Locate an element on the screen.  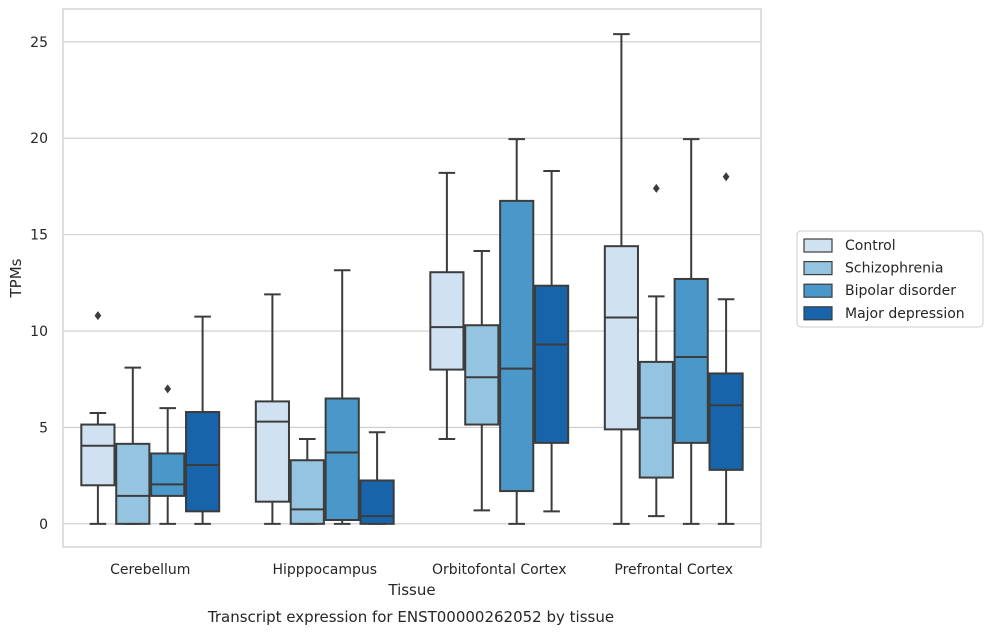
y-tick-label: 0 is located at coordinates (43, 525).